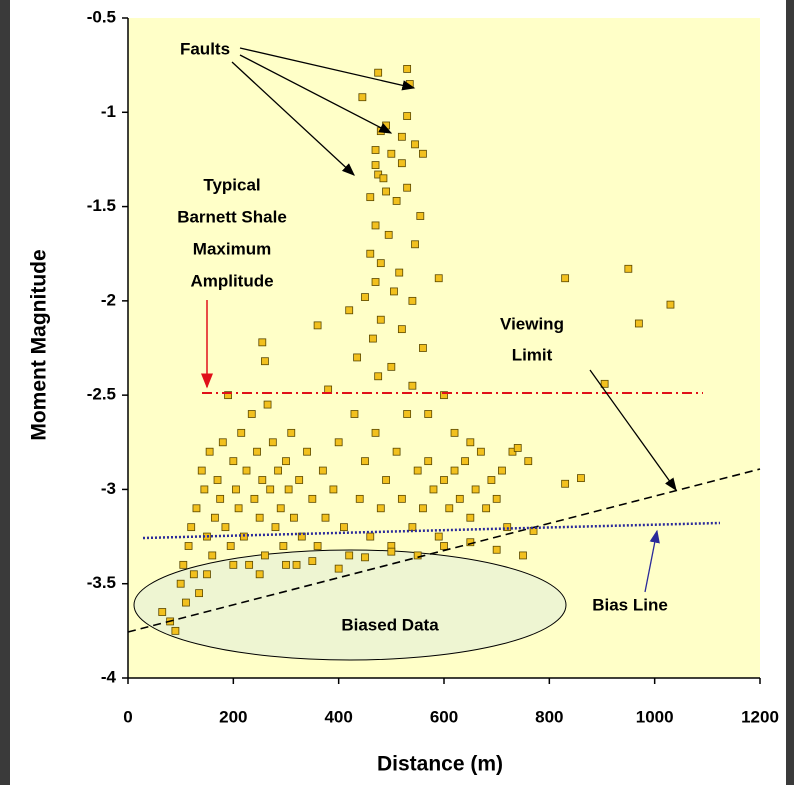 The width and height of the screenshot is (794, 785). What do you see at coordinates (390, 624) in the screenshot?
I see `annotation: Biased Data` at bounding box center [390, 624].